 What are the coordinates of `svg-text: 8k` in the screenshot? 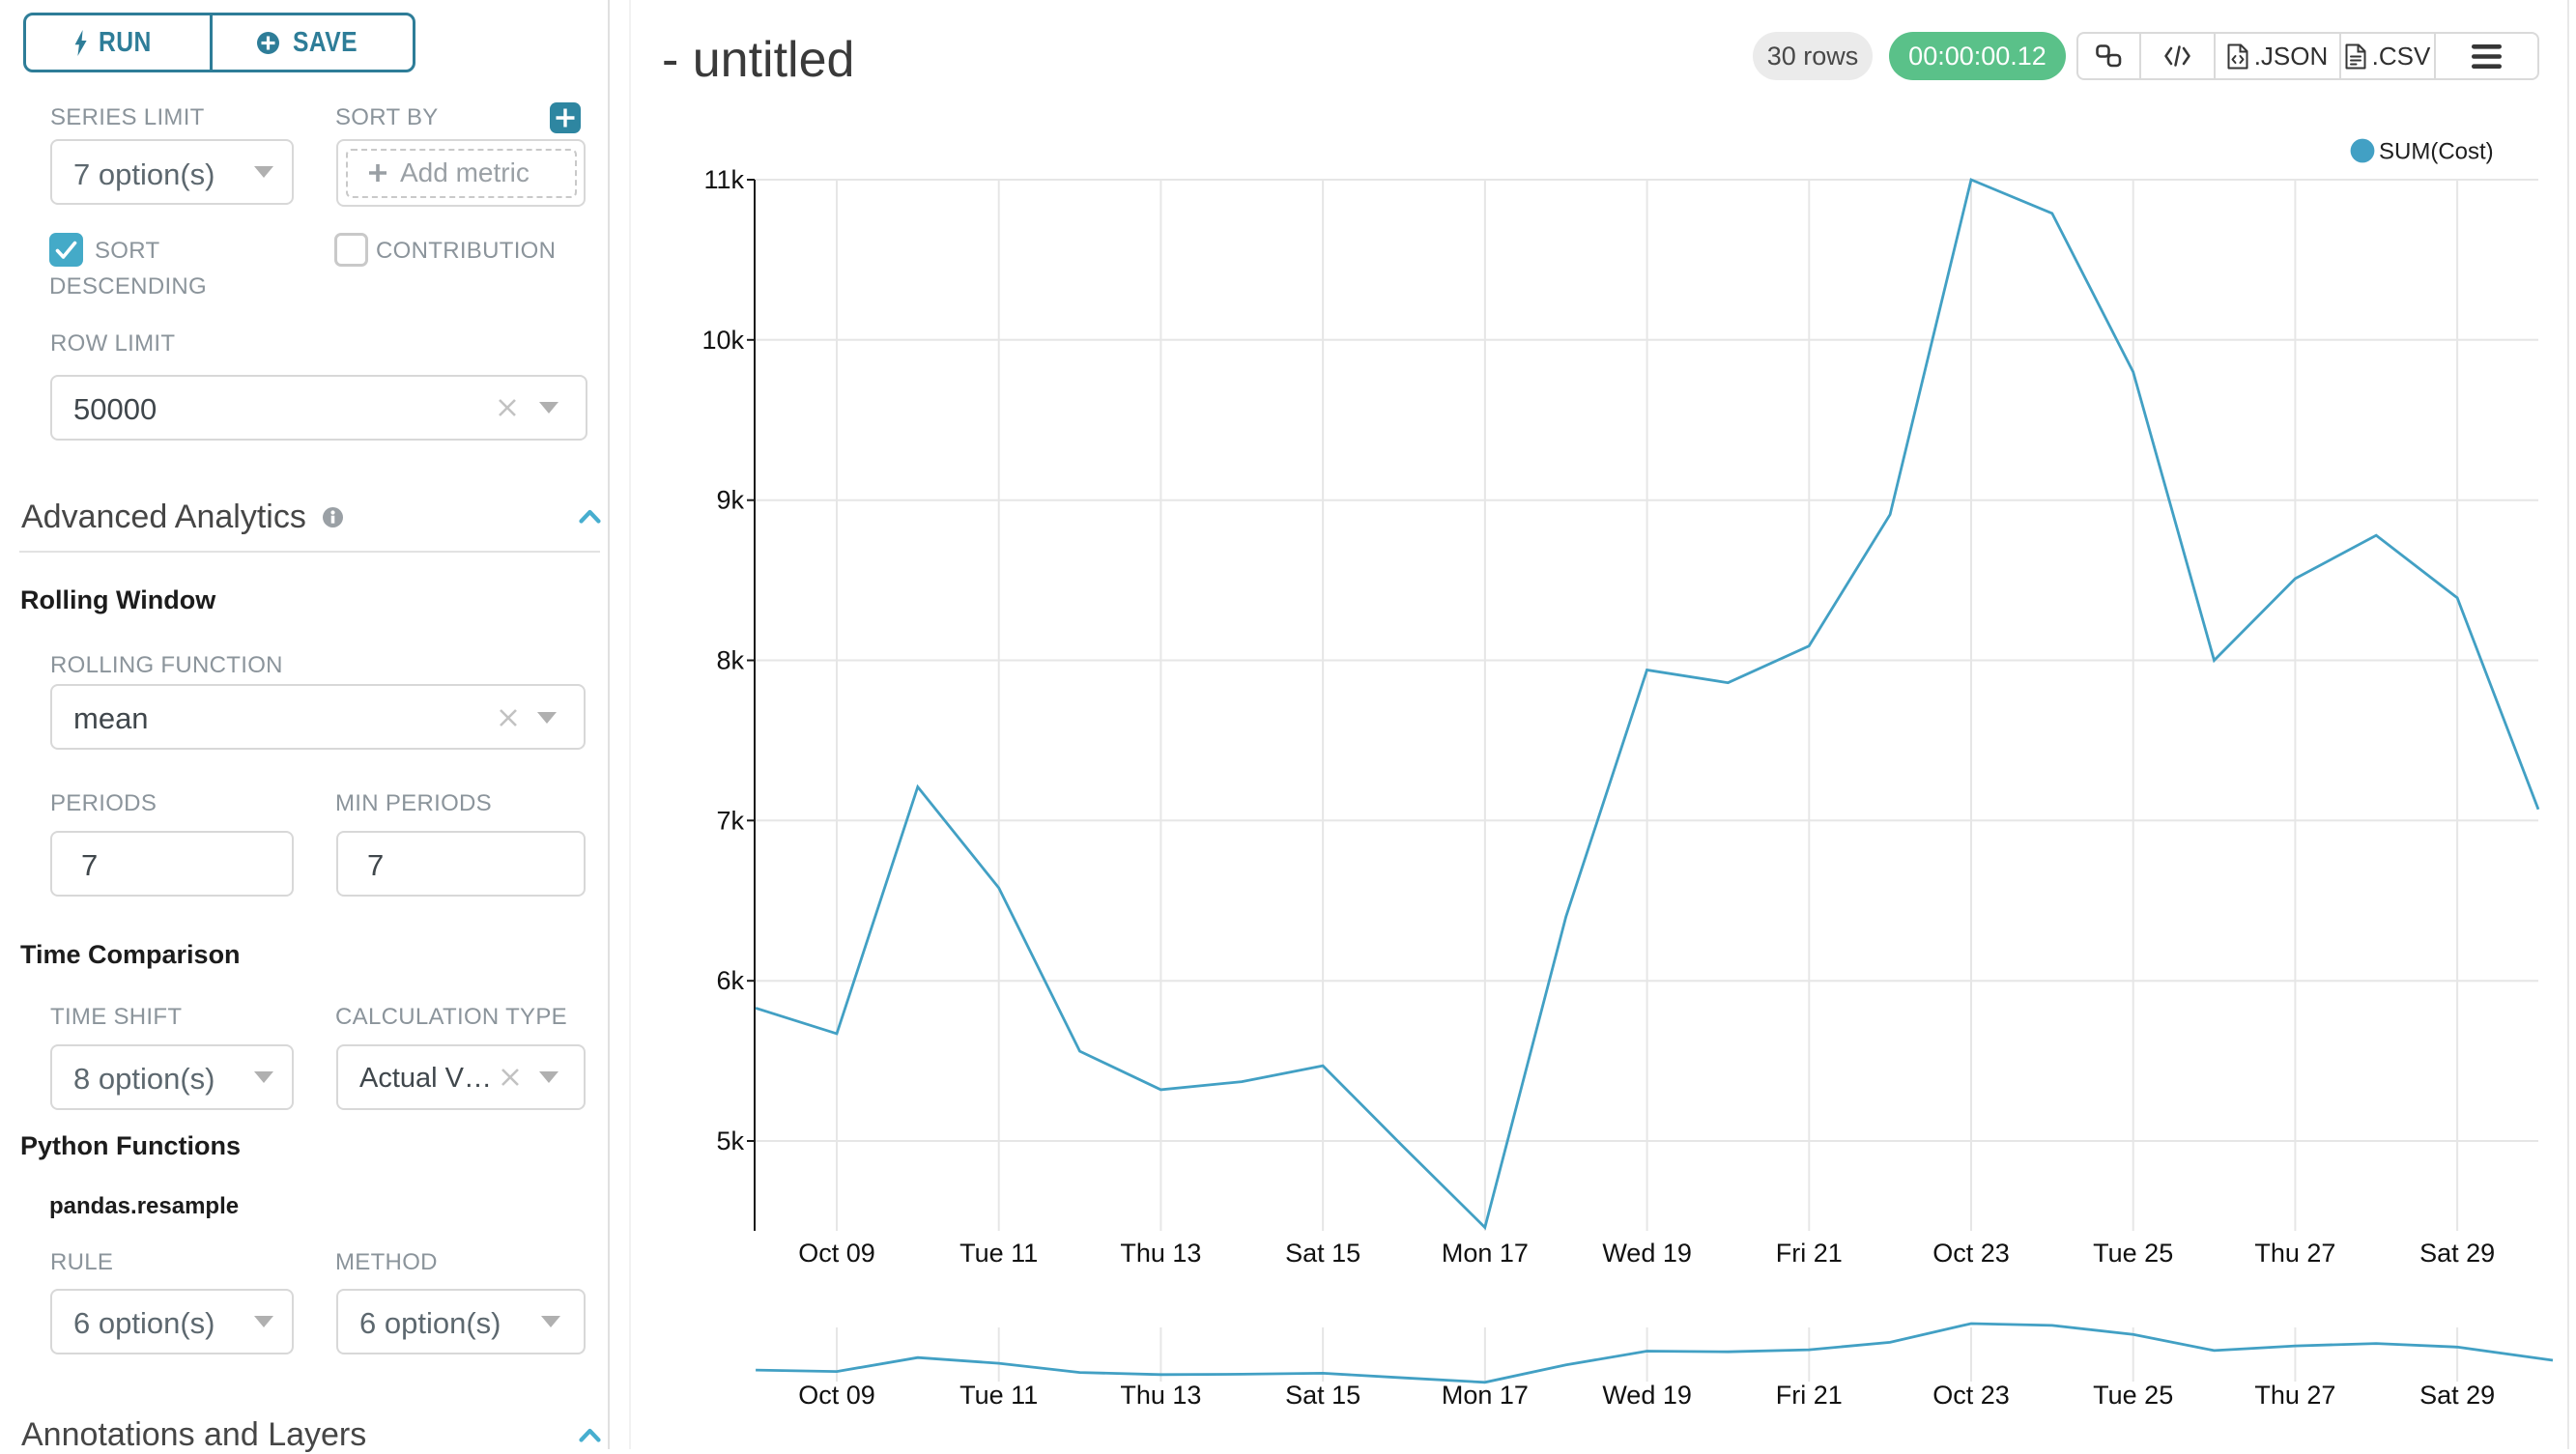 It's located at (730, 661).